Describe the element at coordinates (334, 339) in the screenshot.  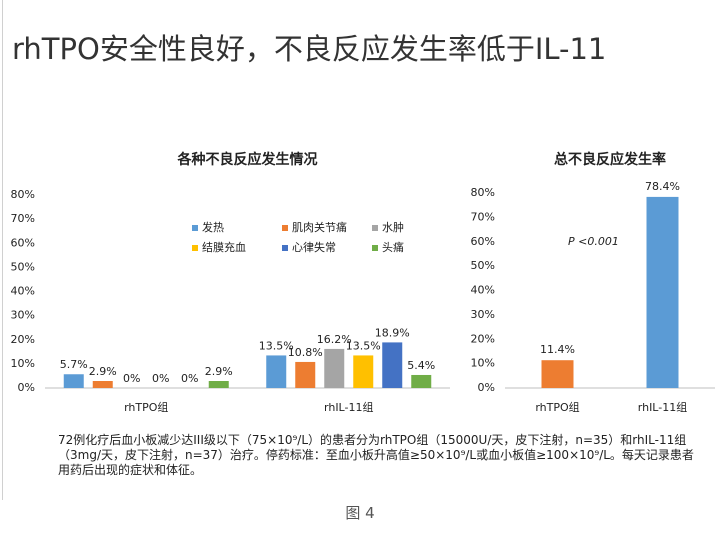
I see `value-label: 16.2%` at that location.